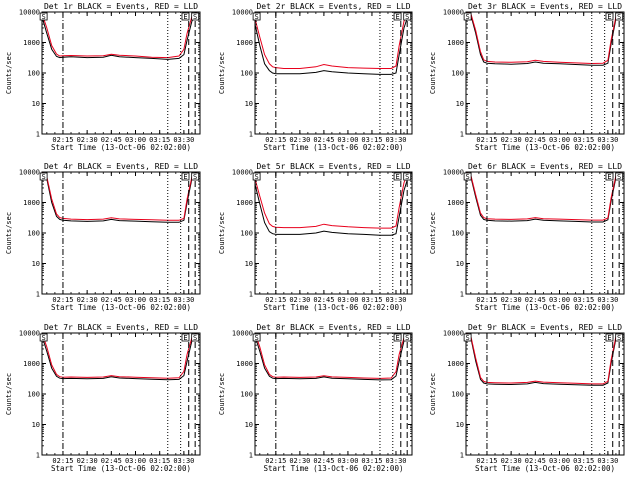 This screenshot has height=480, width=640. What do you see at coordinates (121, 166) in the screenshot?
I see `panel-title: Det 4r BLACK = Events, RED = LLD` at bounding box center [121, 166].